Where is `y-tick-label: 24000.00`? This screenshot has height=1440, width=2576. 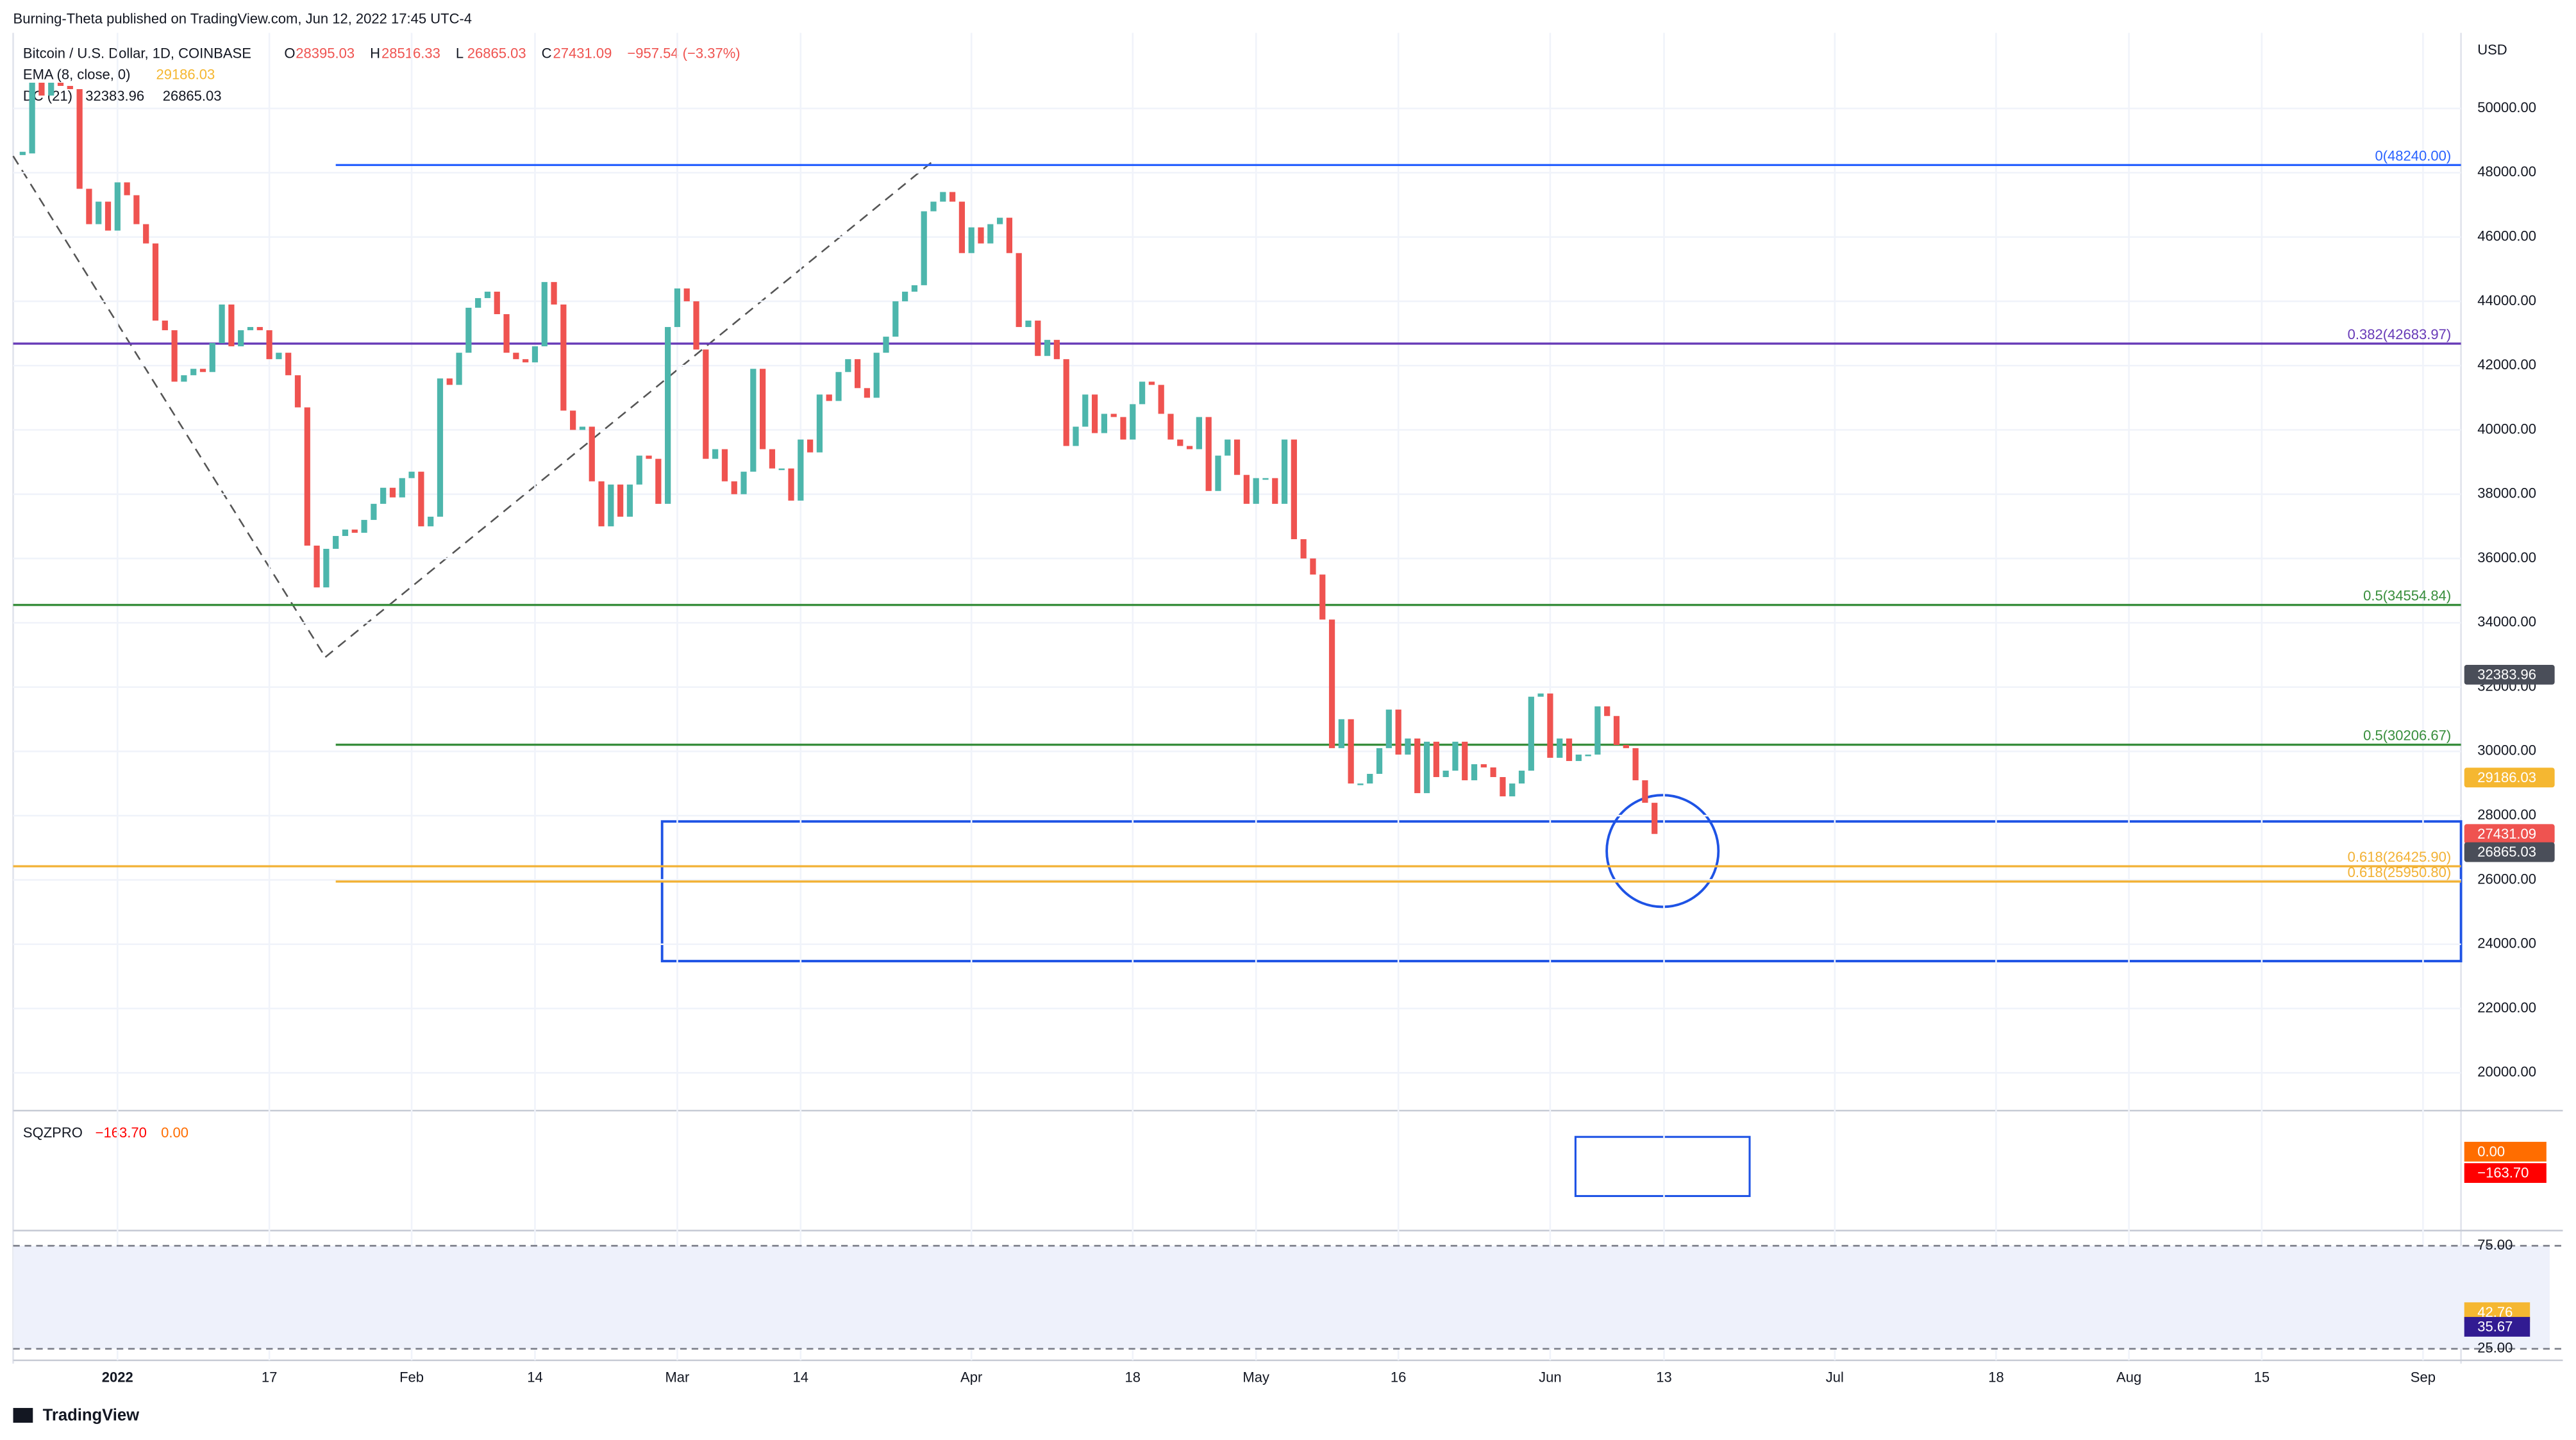 y-tick-label: 24000.00 is located at coordinates (2506, 943).